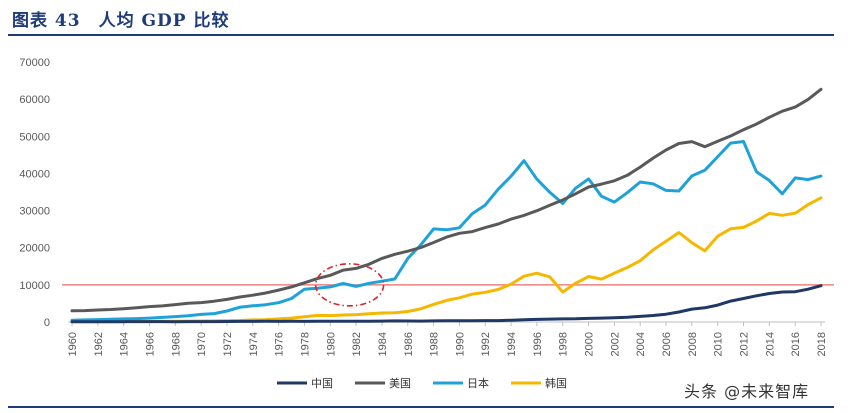 Image resolution: width=859 pixels, height=413 pixels. I want to click on y-axis: 0 10000 20000 30000 40000 50000 60000 70000, so click(34, 193).